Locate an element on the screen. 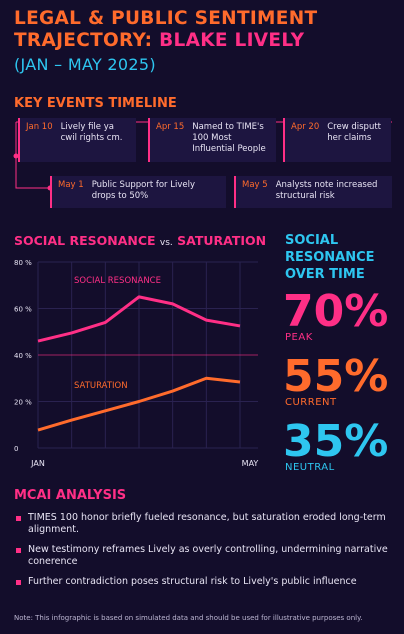  title-line: LEGAL & PUBLIC SENTIMENT is located at coordinates (166, 18).